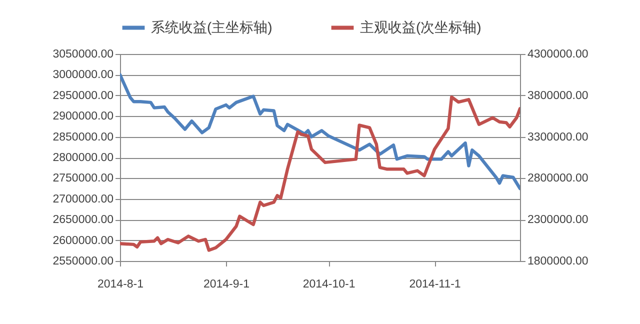 The width and height of the screenshot is (640, 324). What do you see at coordinates (83, 158) in the screenshot?
I see `y-tick-label: 2800000.00` at bounding box center [83, 158].